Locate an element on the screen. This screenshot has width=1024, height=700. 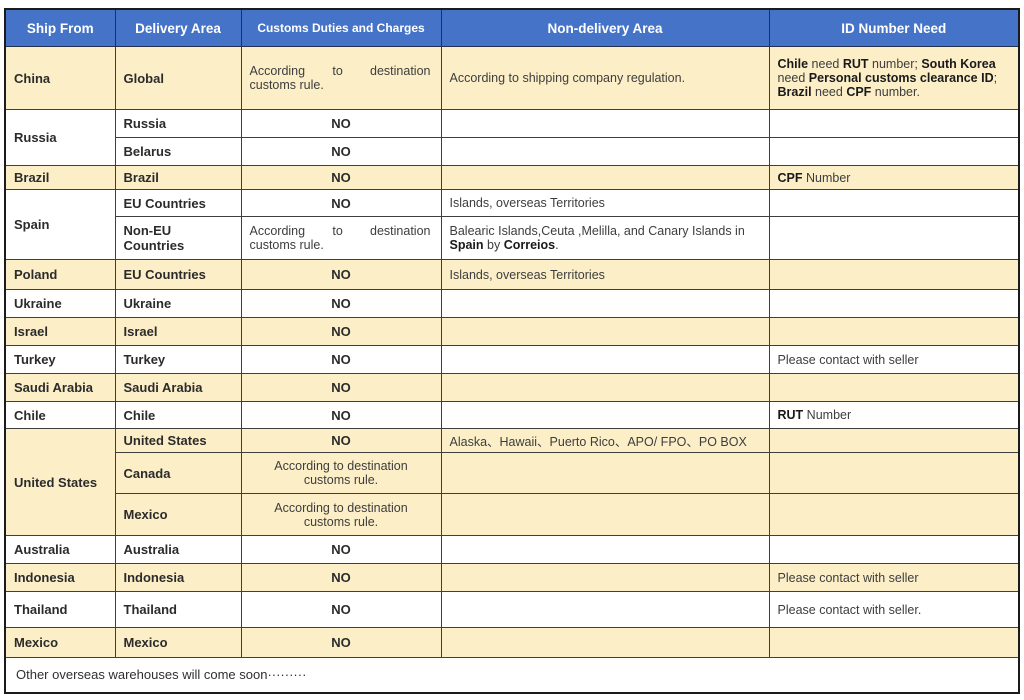
ship-from-cell: United States is located at coordinates (60, 482).